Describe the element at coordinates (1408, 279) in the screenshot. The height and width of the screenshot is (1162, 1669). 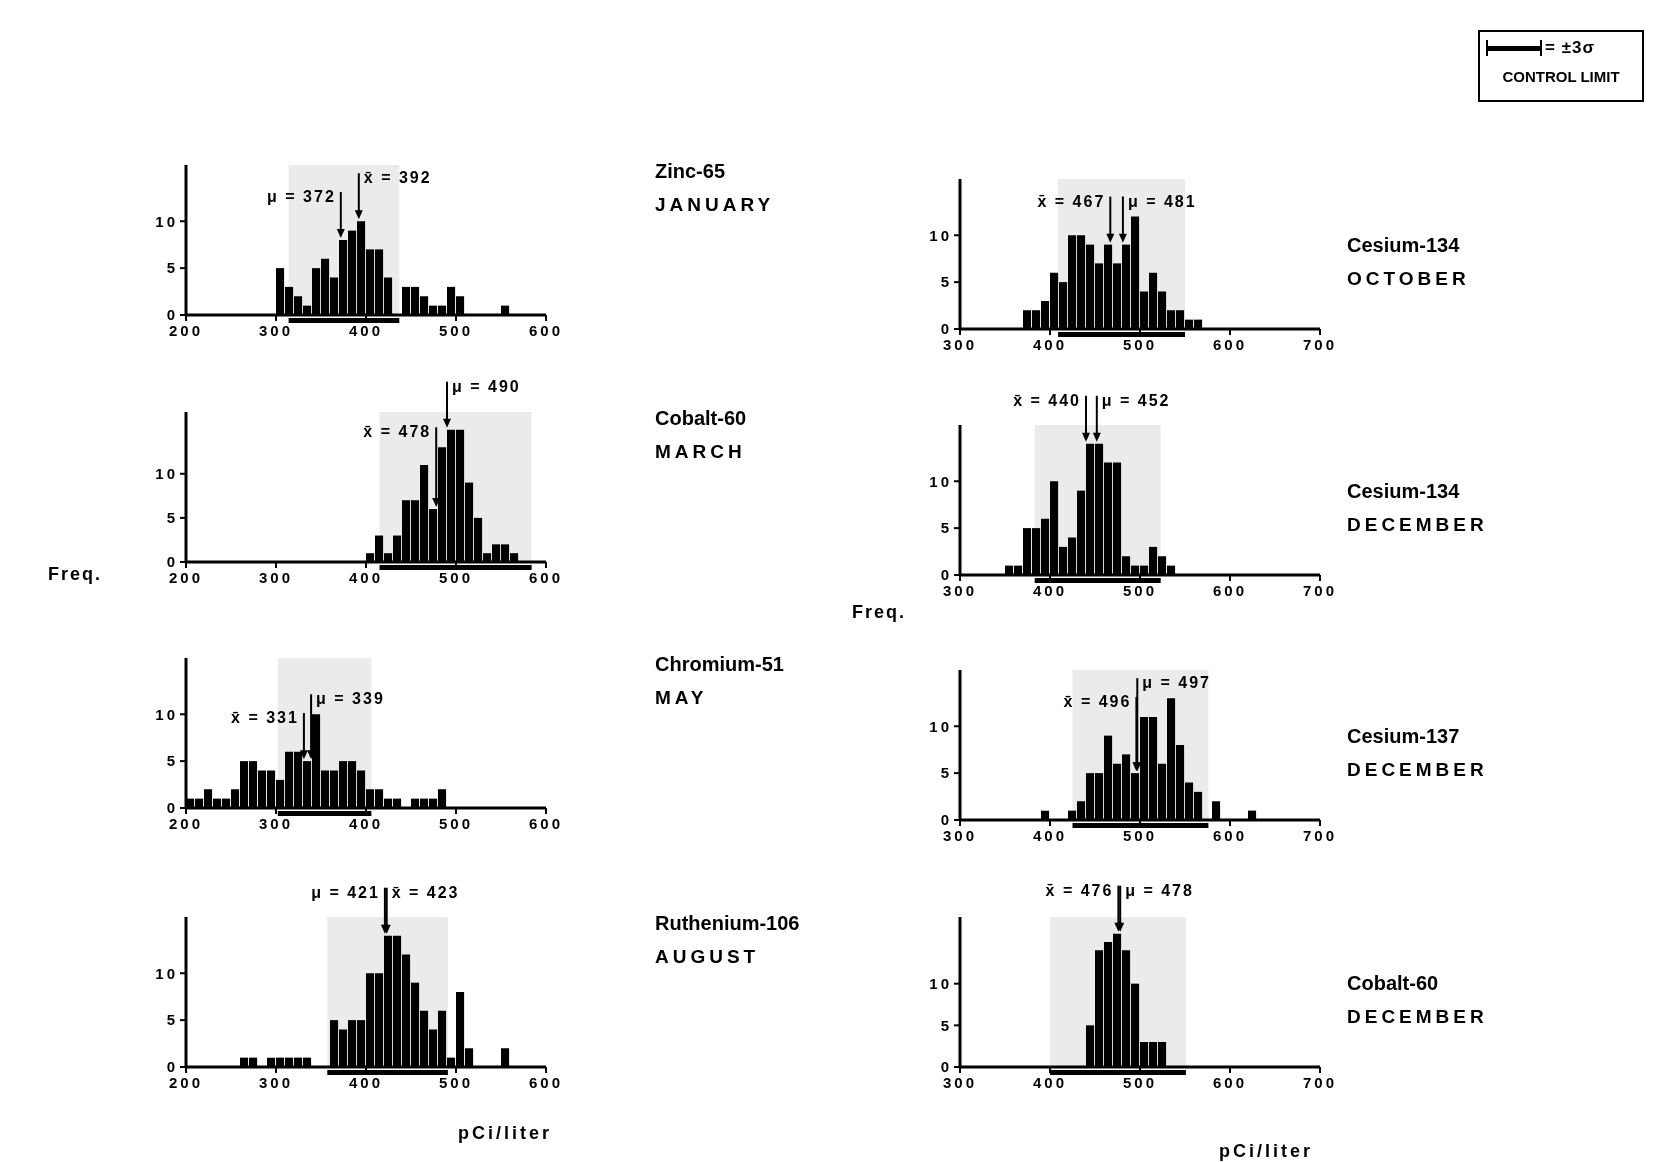
I see `text: OCTOBER` at that location.